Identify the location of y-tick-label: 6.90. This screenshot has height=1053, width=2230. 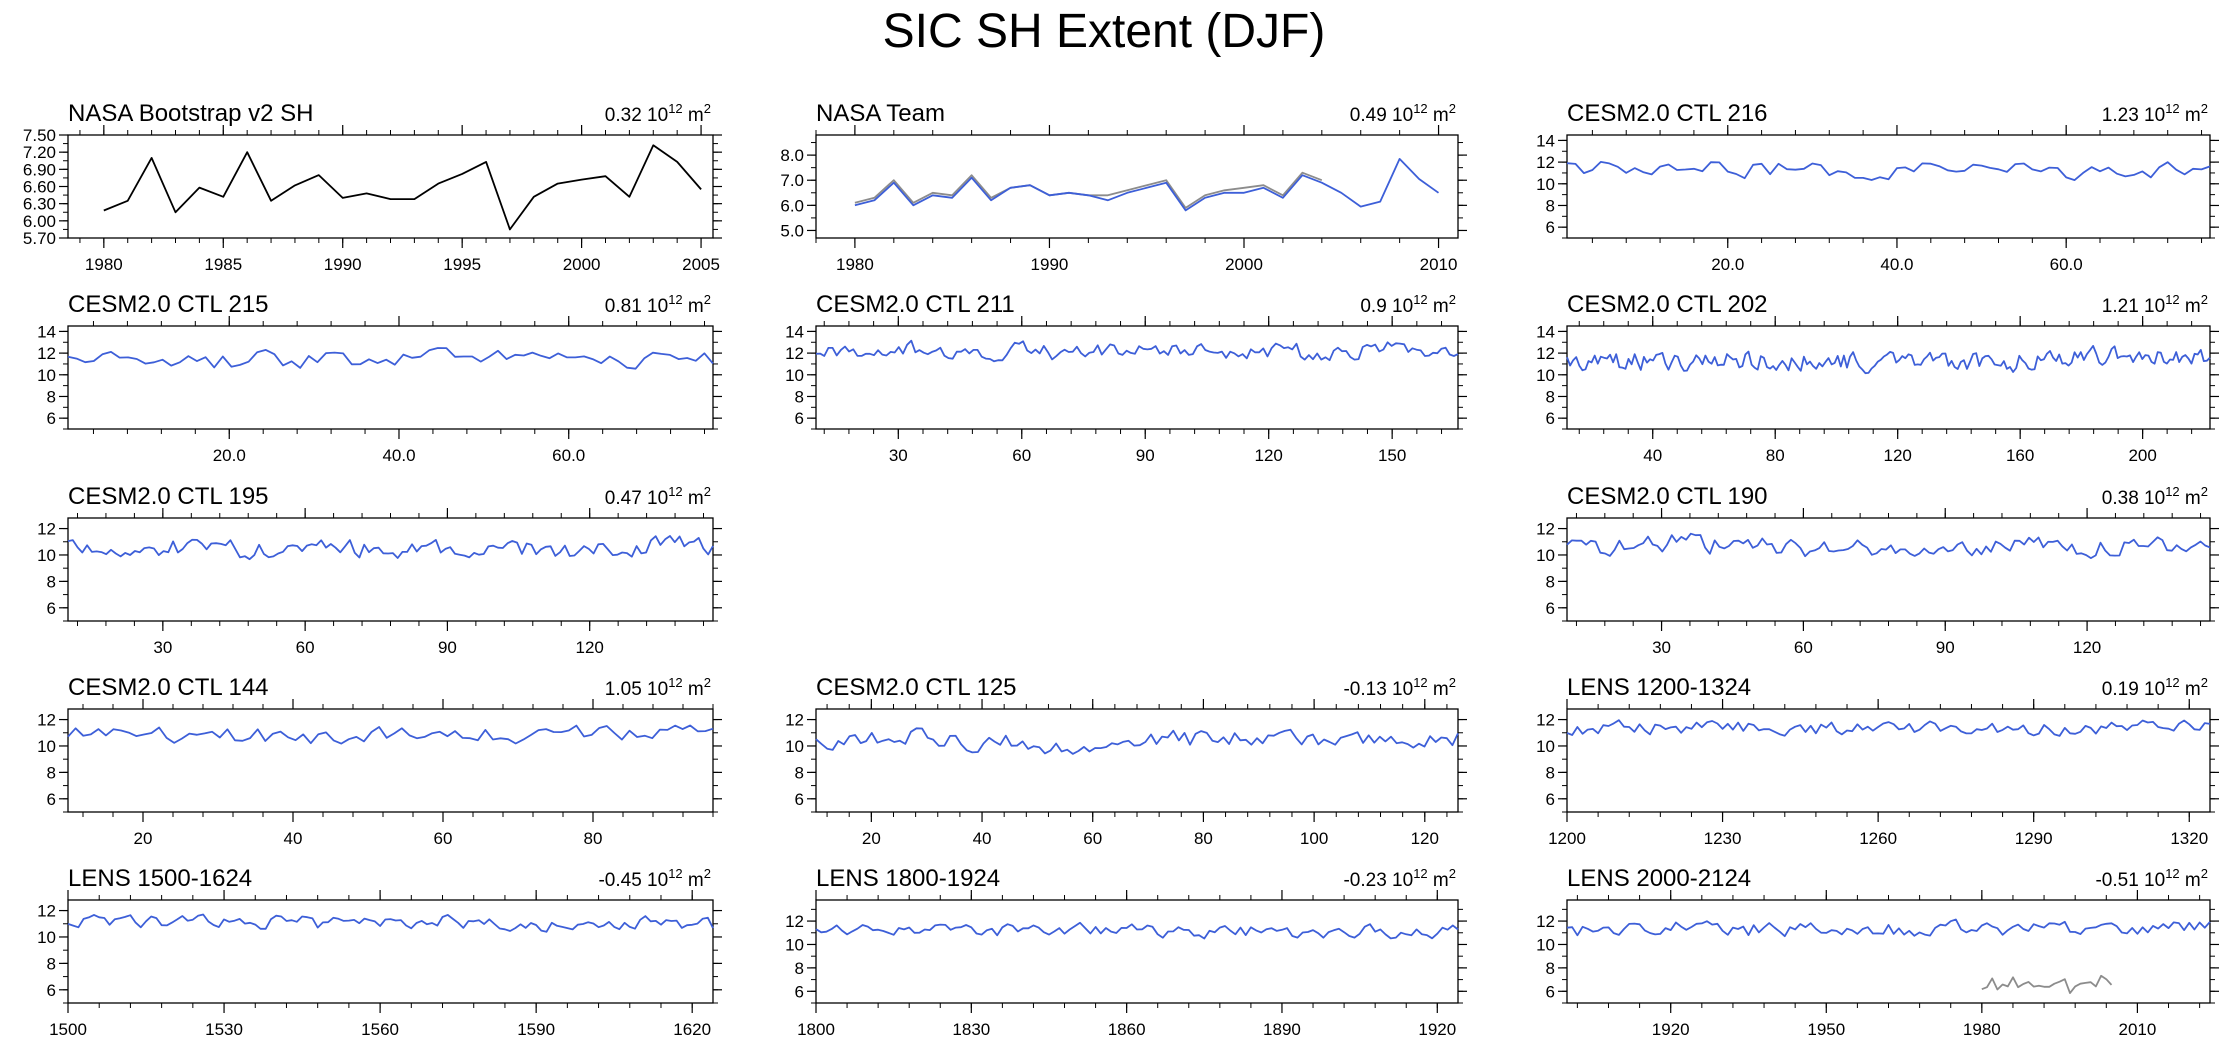
(39, 169).